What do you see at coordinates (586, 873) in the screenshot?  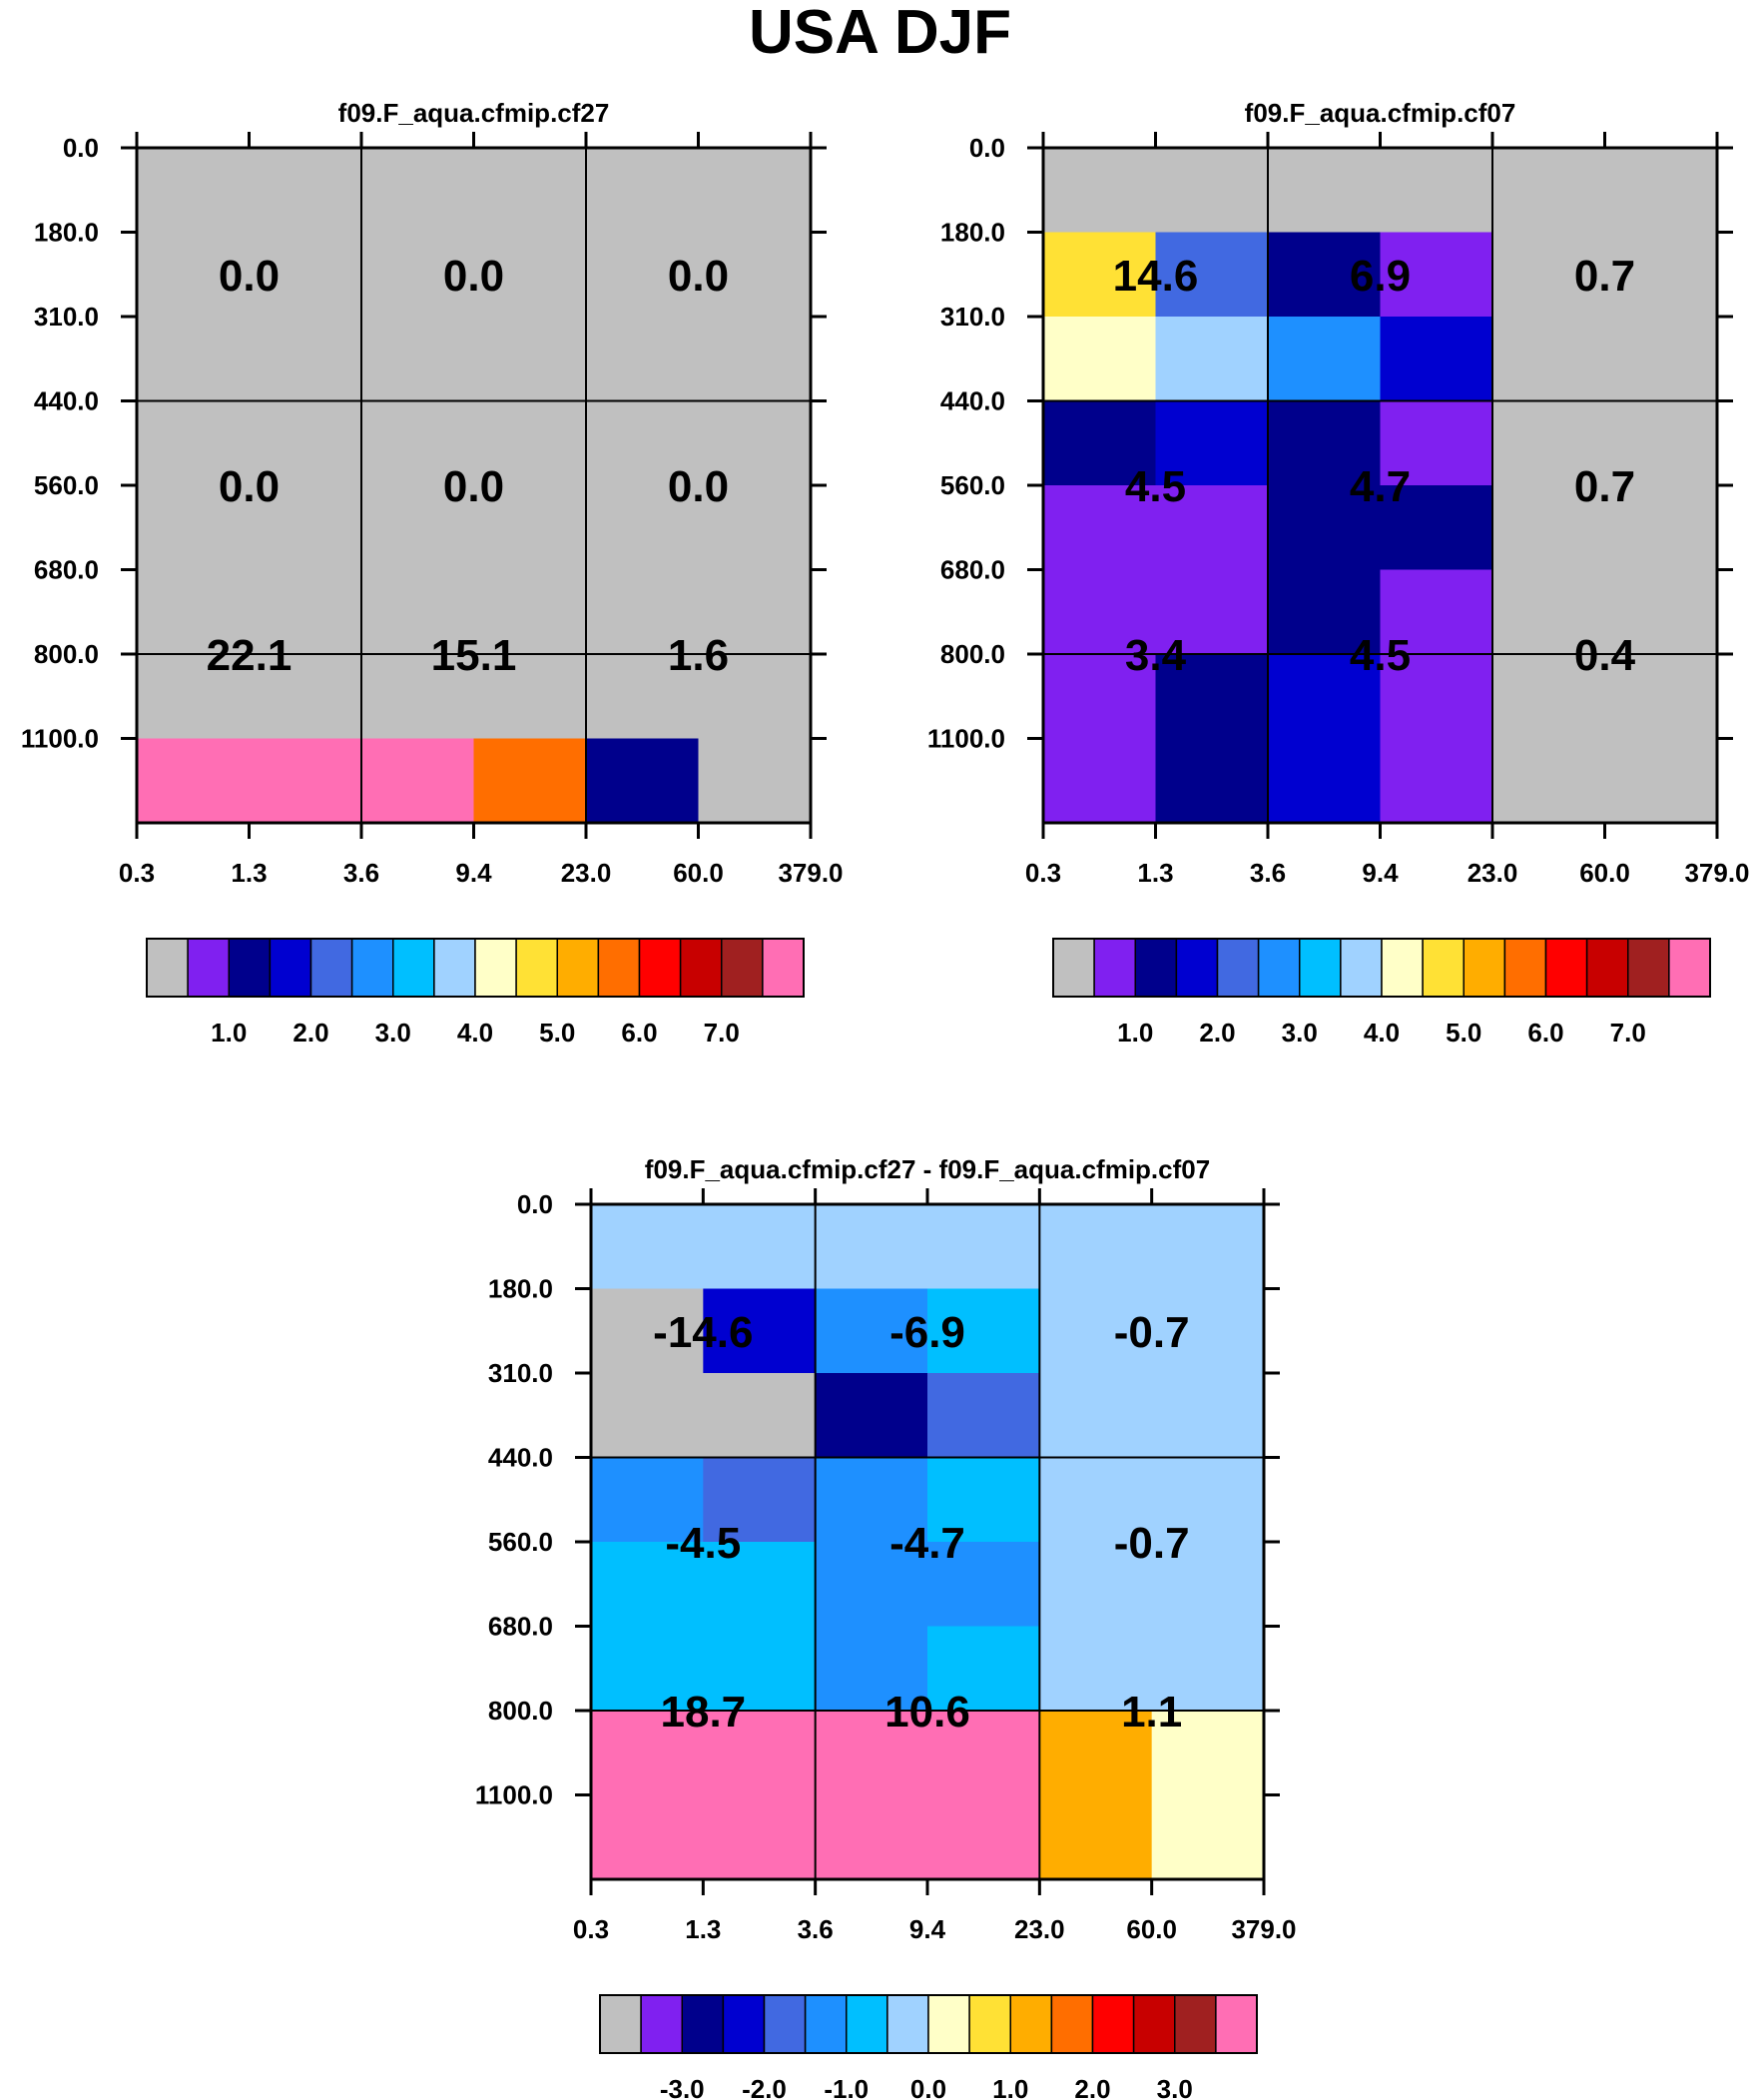 I see `x-tick-label: 23.0` at bounding box center [586, 873].